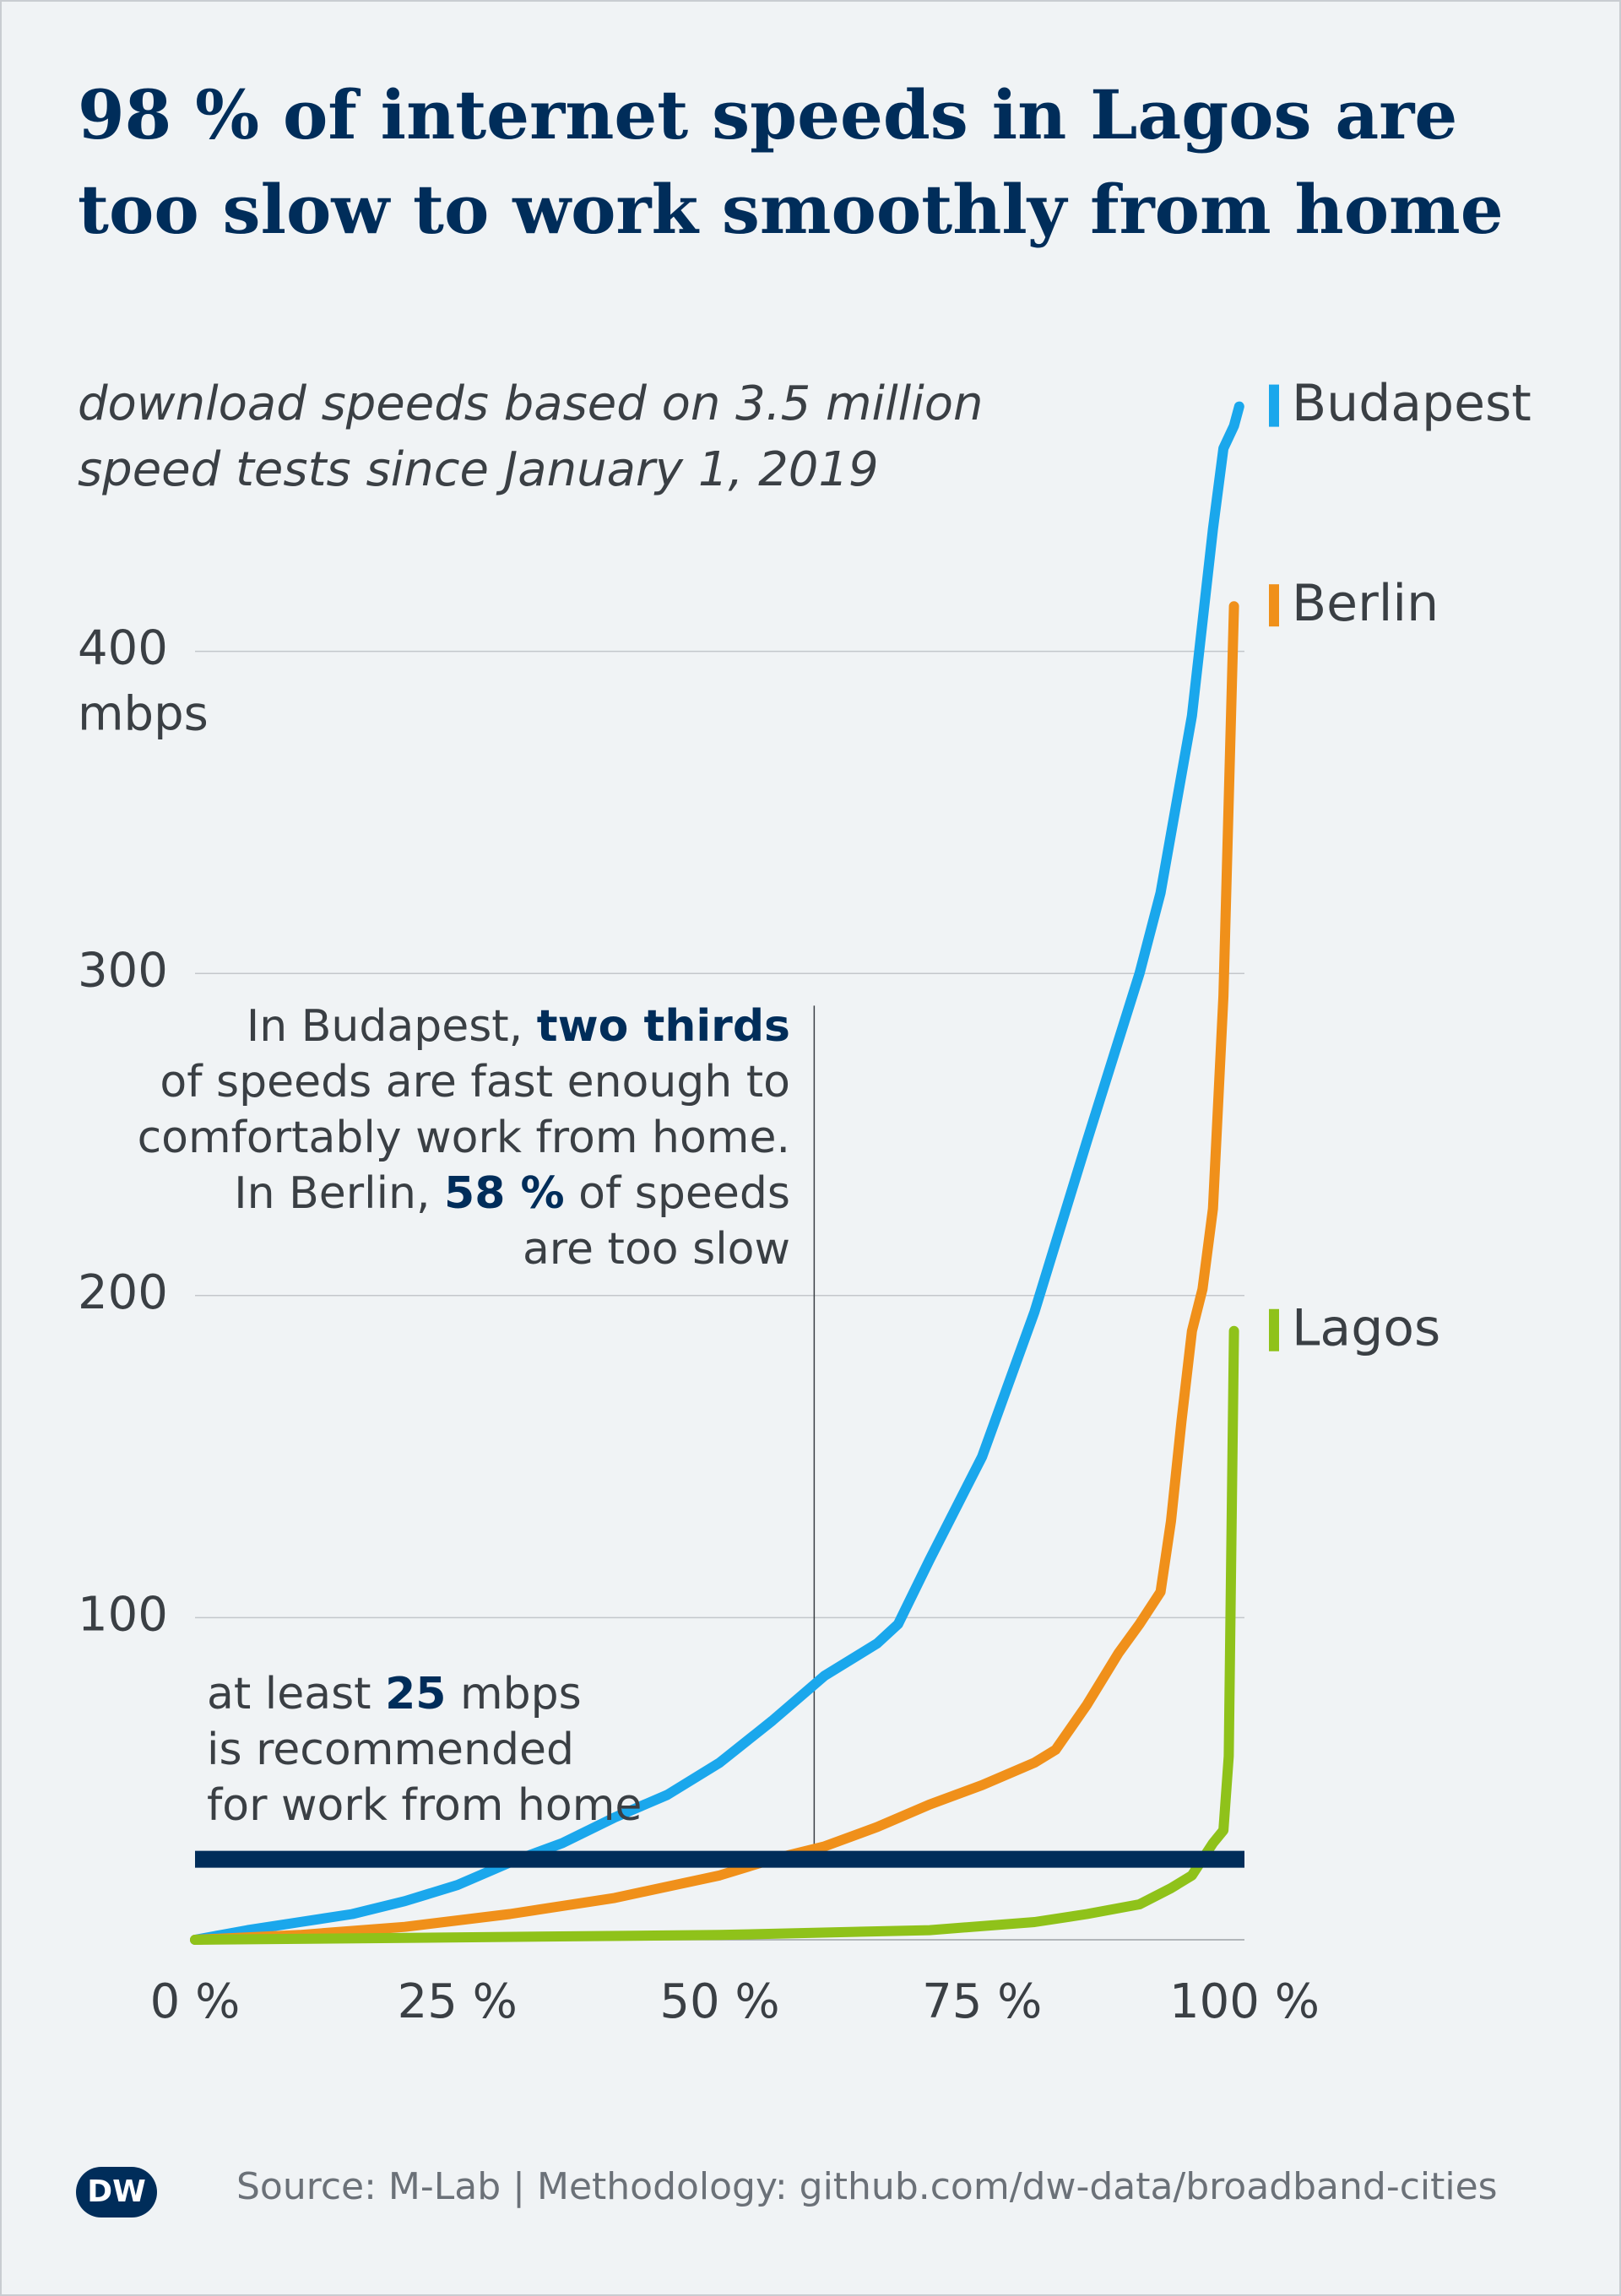 Image resolution: width=1621 pixels, height=2296 pixels. Describe the element at coordinates (123, 648) in the screenshot. I see `y-tick-label: 400` at that location.